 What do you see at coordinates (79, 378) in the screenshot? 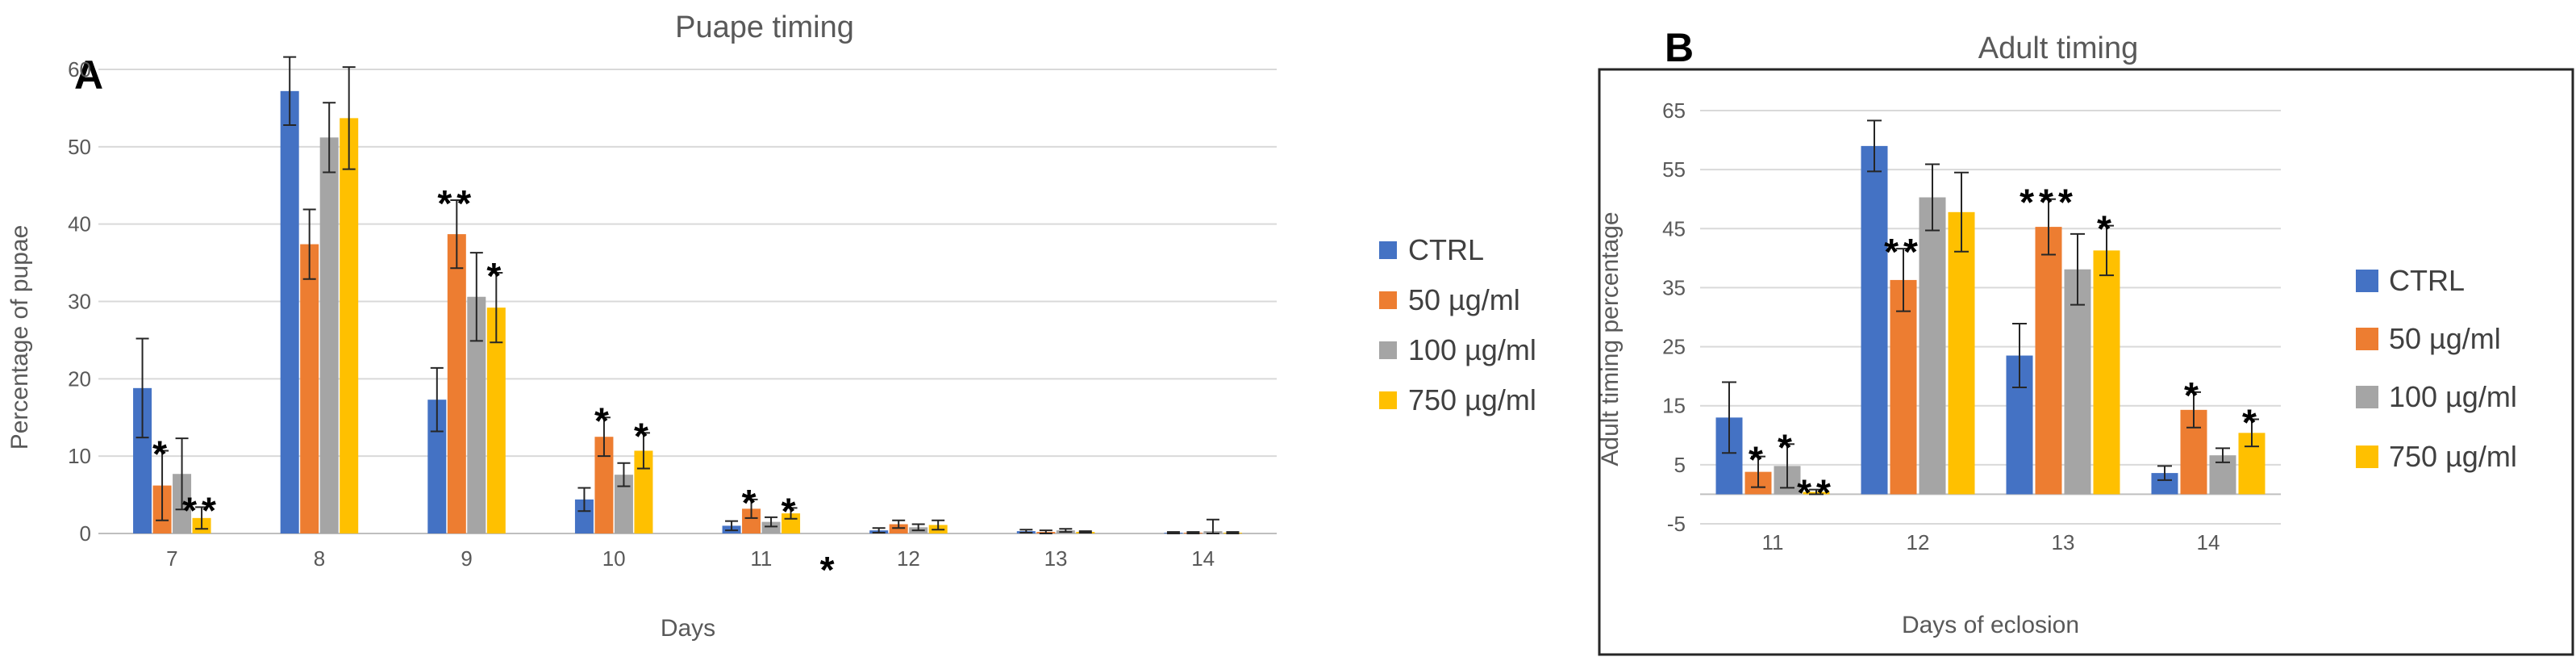
I see `y-tick-label: 20` at bounding box center [79, 378].